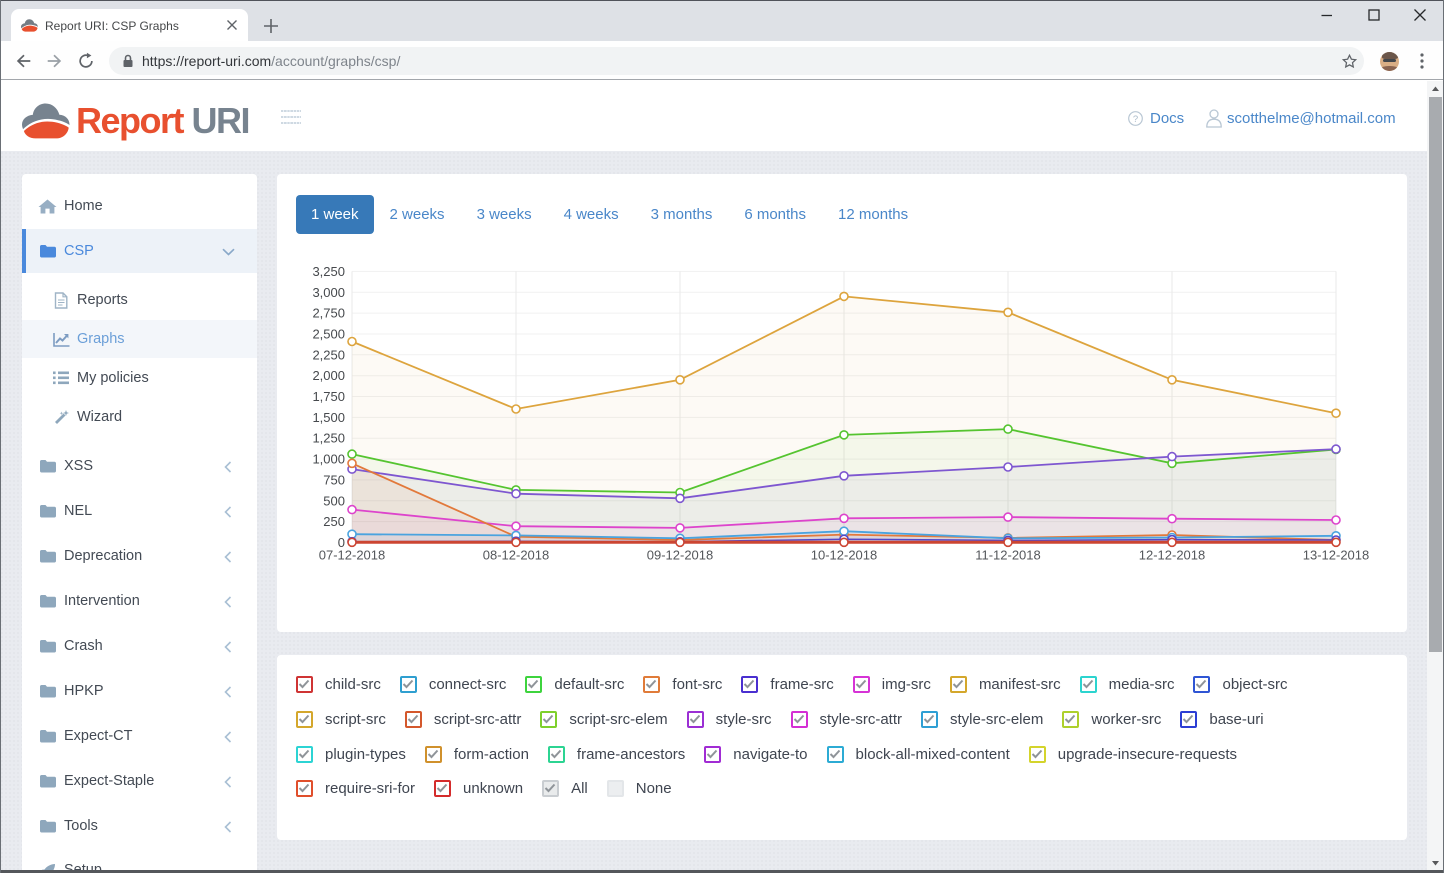 The image size is (1444, 873). I want to click on svg-text: 2,500, so click(328, 334).